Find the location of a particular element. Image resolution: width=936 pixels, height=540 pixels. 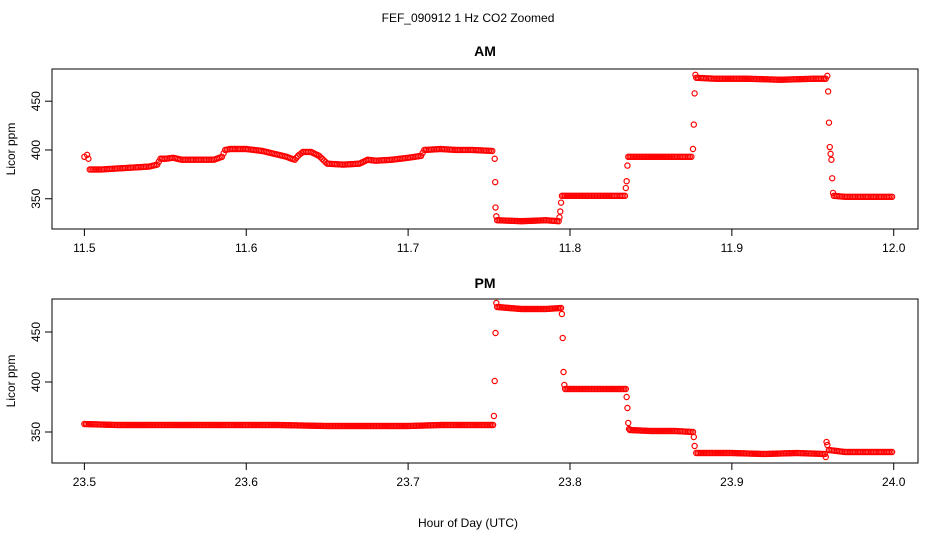

pm-x-tick-label: 23.5 is located at coordinates (85, 482).